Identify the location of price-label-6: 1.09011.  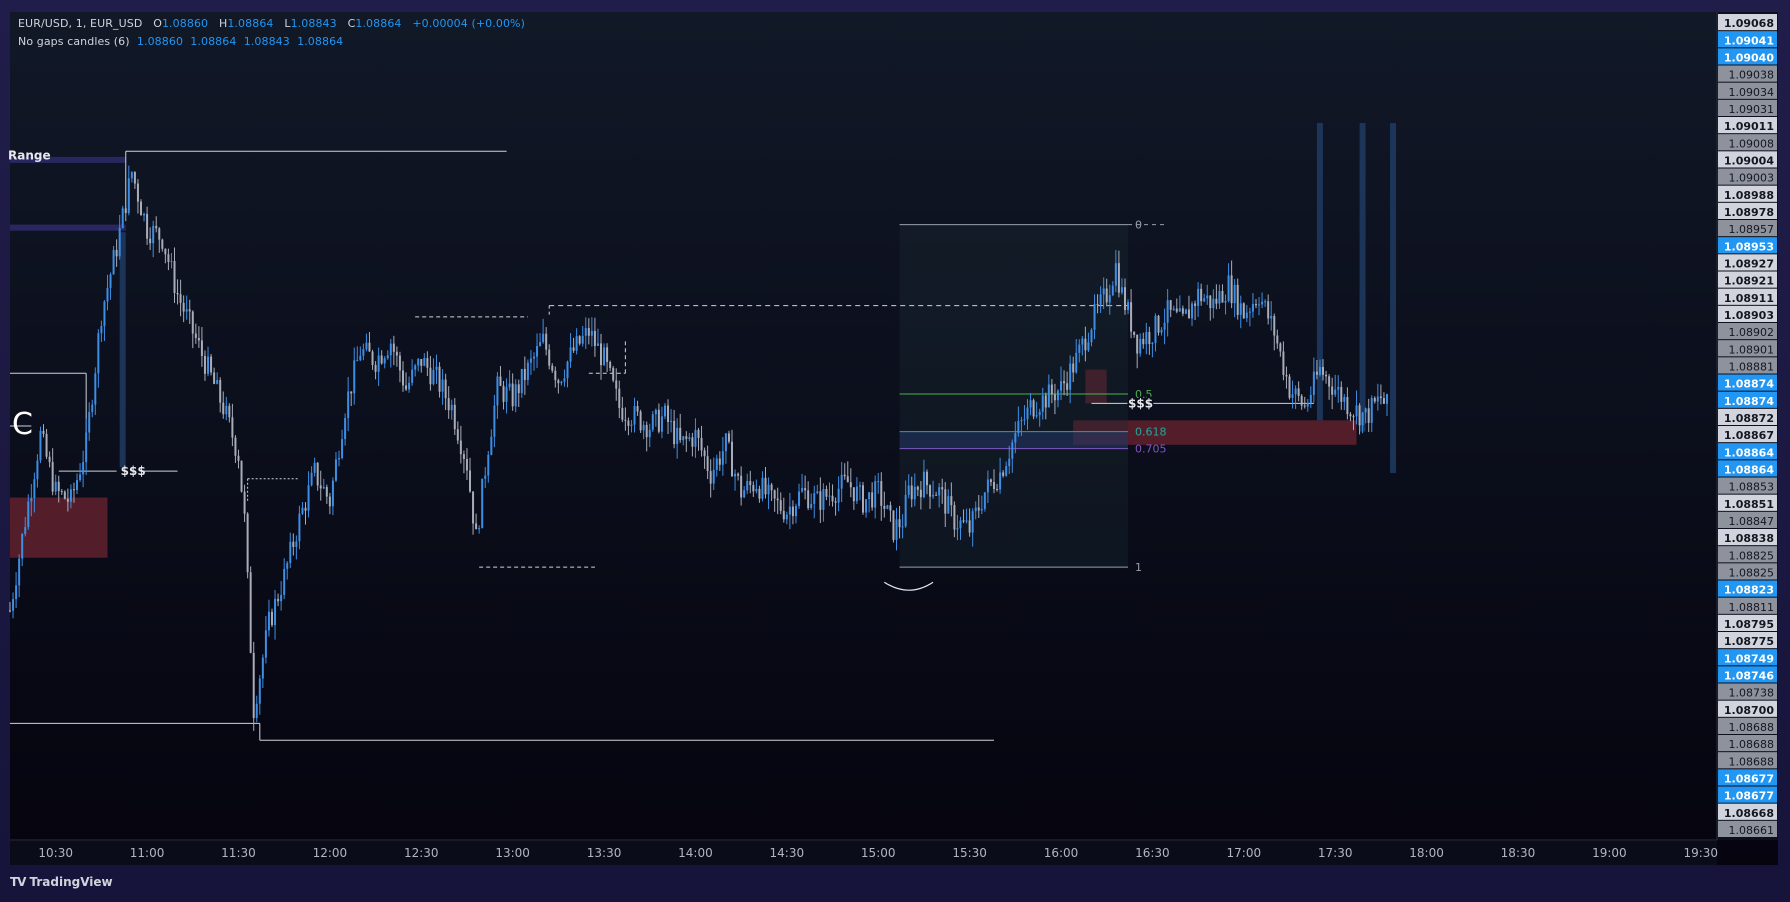
(1749, 126).